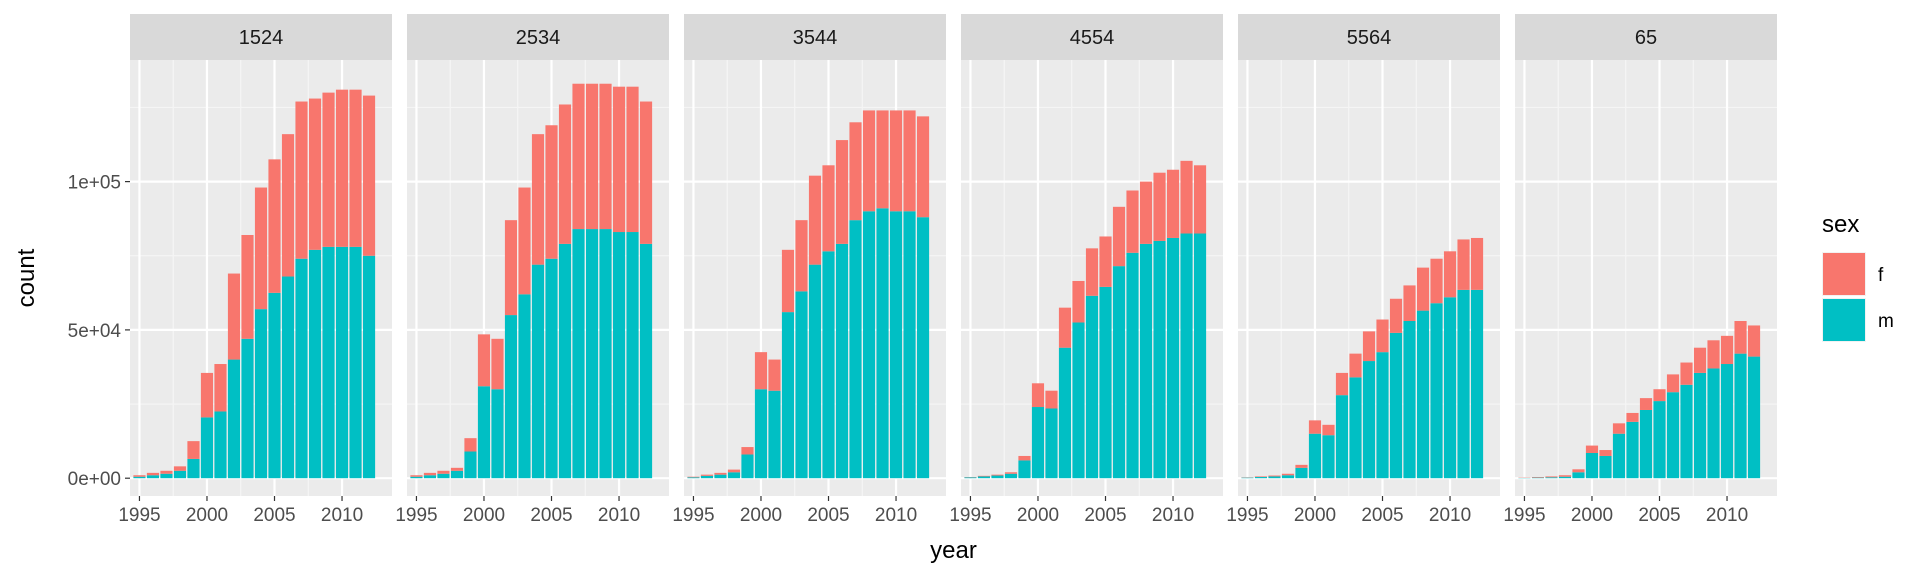  What do you see at coordinates (882, 159) in the screenshot?
I see `bar-f-2009` at bounding box center [882, 159].